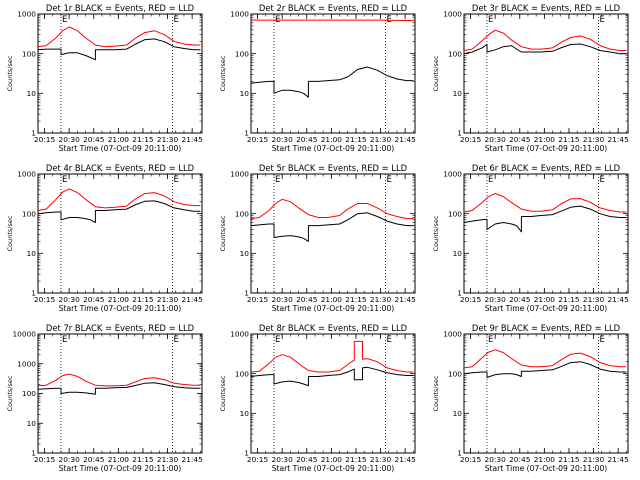 The width and height of the screenshot is (640, 480). What do you see at coordinates (120, 8) in the screenshot?
I see `chart-title: Det 1r BLACK = Events, RED = LLD` at bounding box center [120, 8].